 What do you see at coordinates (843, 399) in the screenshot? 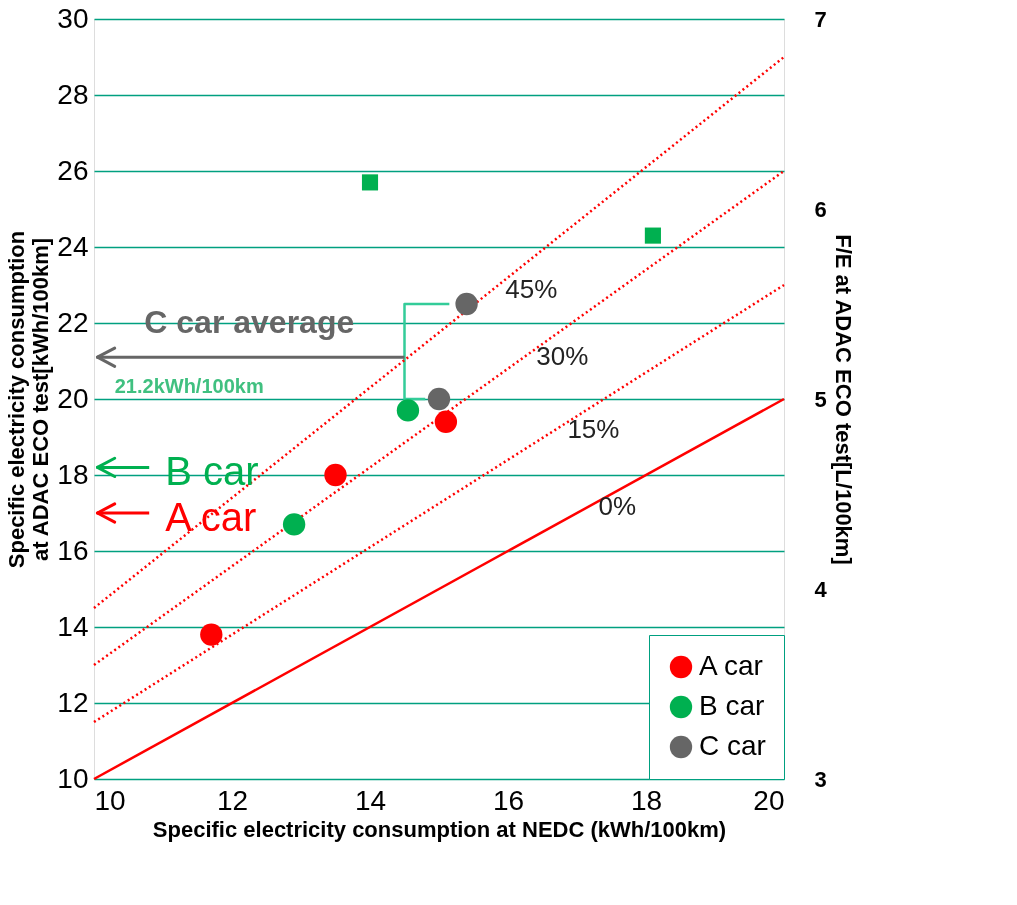
I see `y2-axis-title: F/E at ADAC ECO test[L/100km]` at bounding box center [843, 399].